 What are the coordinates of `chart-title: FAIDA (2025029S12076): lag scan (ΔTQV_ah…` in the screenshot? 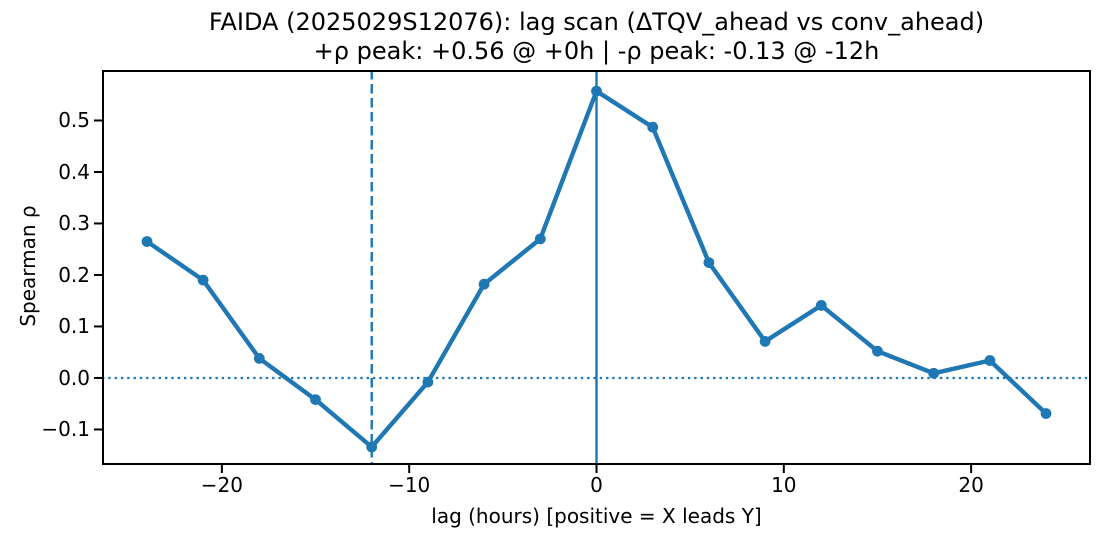 It's located at (596, 37).